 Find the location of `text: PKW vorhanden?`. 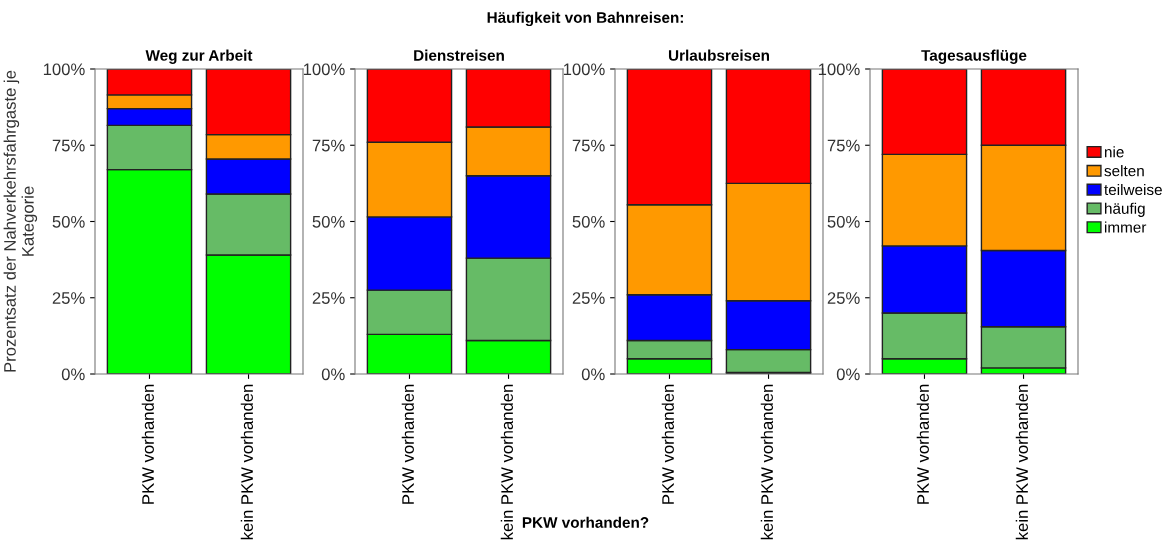

text: PKW vorhanden? is located at coordinates (585, 522).